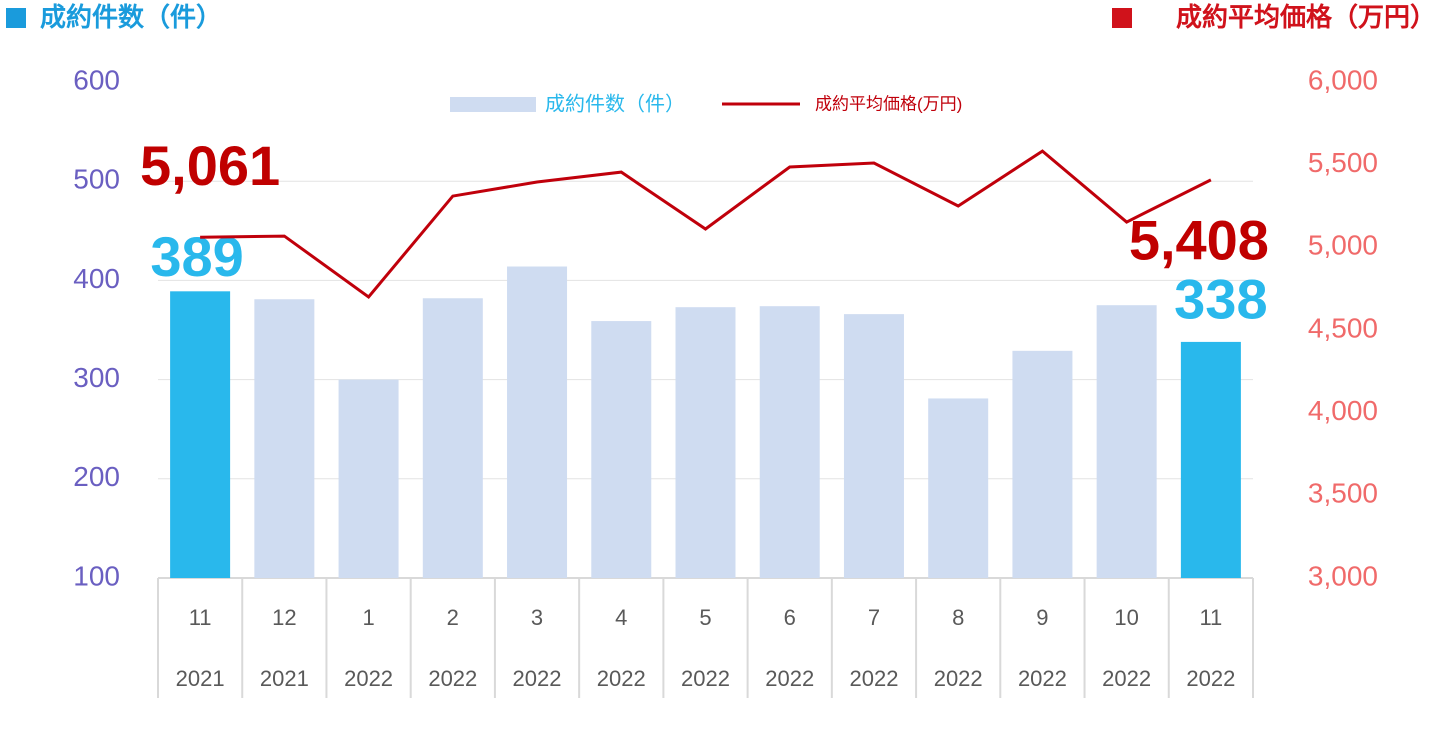  Describe the element at coordinates (453, 617) in the screenshot. I see `x-tick-label: 2` at that location.